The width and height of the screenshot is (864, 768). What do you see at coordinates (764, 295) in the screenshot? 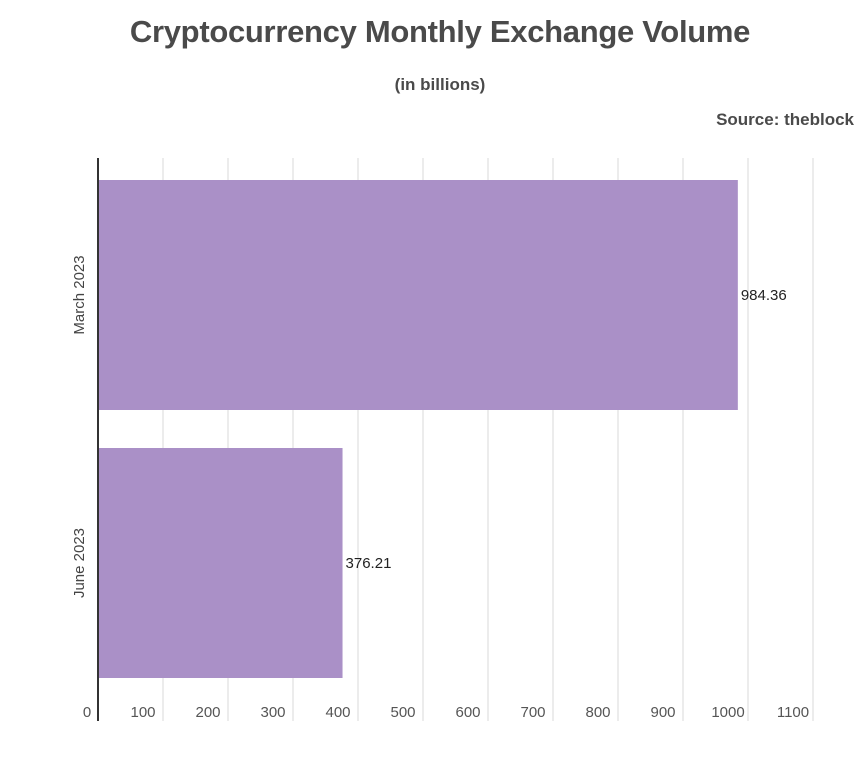
I see `data-label: 984.36` at bounding box center [764, 295].